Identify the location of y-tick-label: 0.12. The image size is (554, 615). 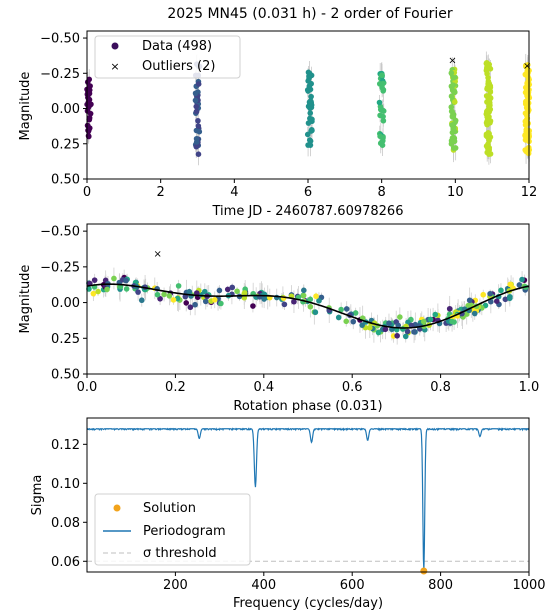
(65, 445).